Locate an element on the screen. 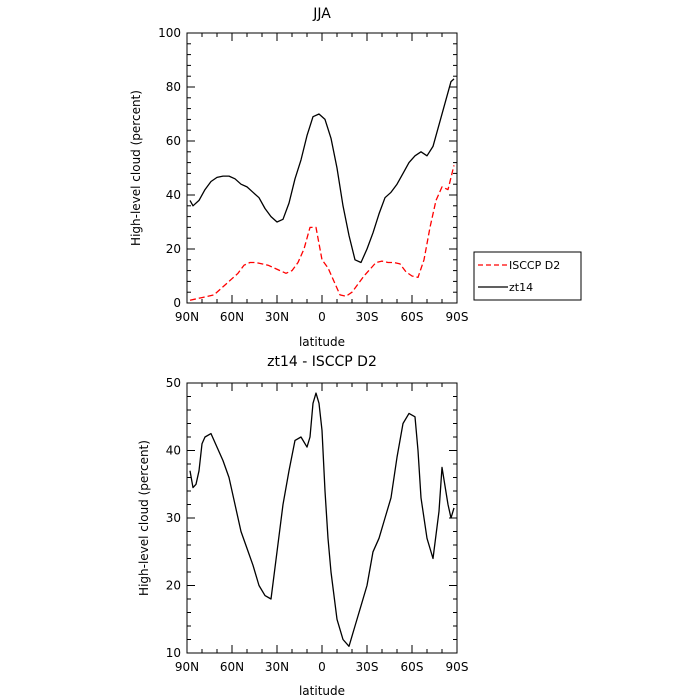 This screenshot has width=700, height=700. bottom-y-axis-label: High-level cloud (percent) is located at coordinates (144, 518).